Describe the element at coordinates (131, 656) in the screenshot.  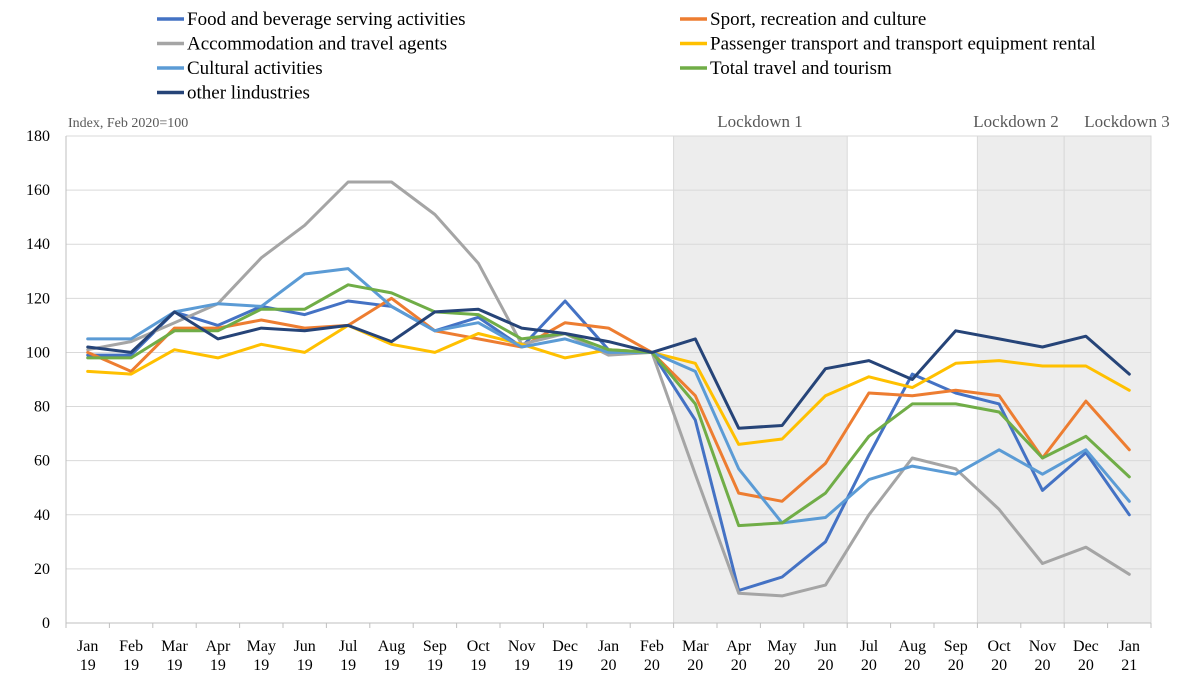
I see `x-tick-label: Feb 19` at that location.